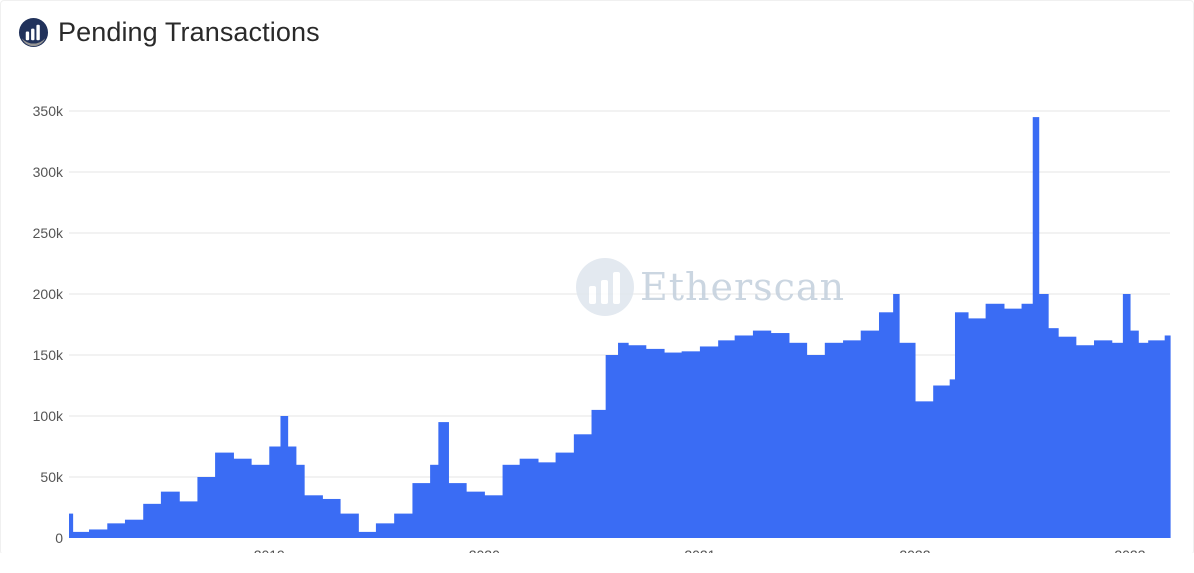  Describe the element at coordinates (48, 294) in the screenshot. I see `y-tick-label: 200k` at that location.